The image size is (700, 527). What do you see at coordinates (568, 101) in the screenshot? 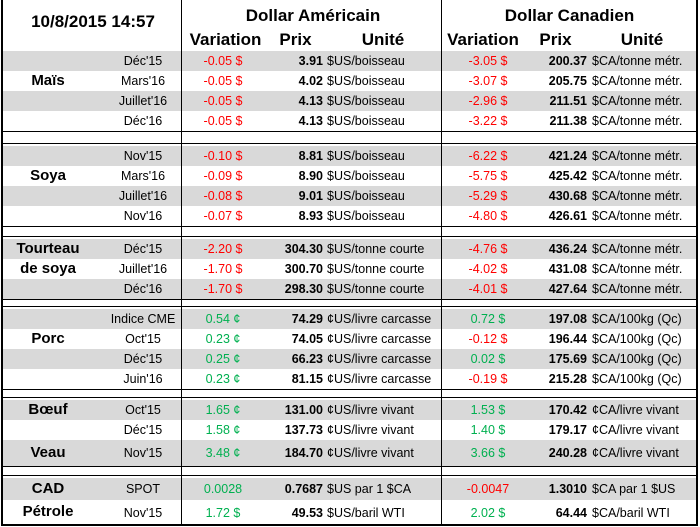
I see `cad-price: 211.51` at bounding box center [568, 101].